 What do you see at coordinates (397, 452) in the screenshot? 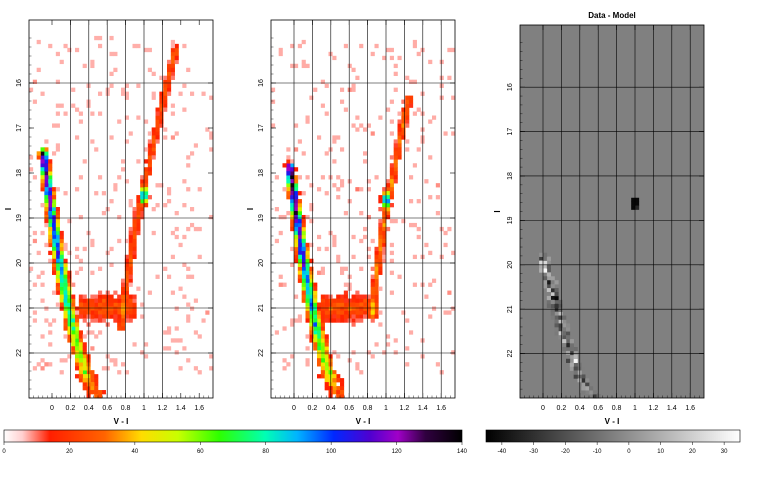
I see `colorbar-tick-label: 120` at bounding box center [397, 452].